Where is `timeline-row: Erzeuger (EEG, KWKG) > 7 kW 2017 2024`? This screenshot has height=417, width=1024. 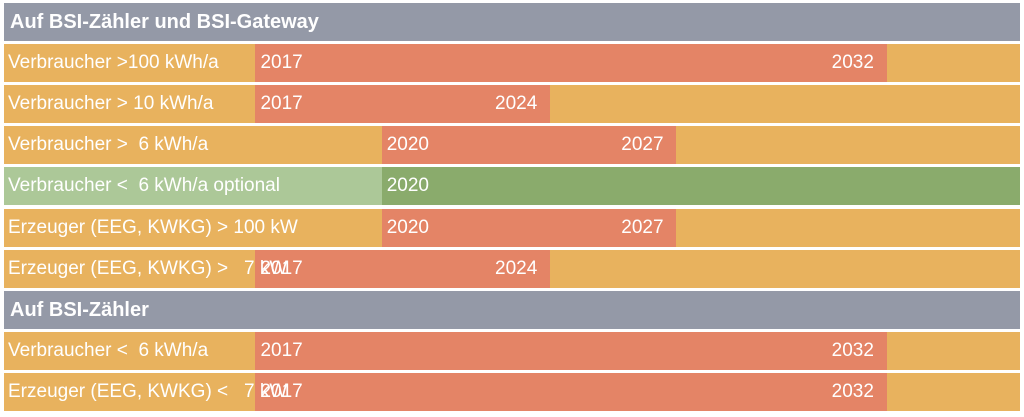 timeline-row: Erzeuger (EEG, KWKG) > 7 kW 2017 2024 is located at coordinates (512, 268).